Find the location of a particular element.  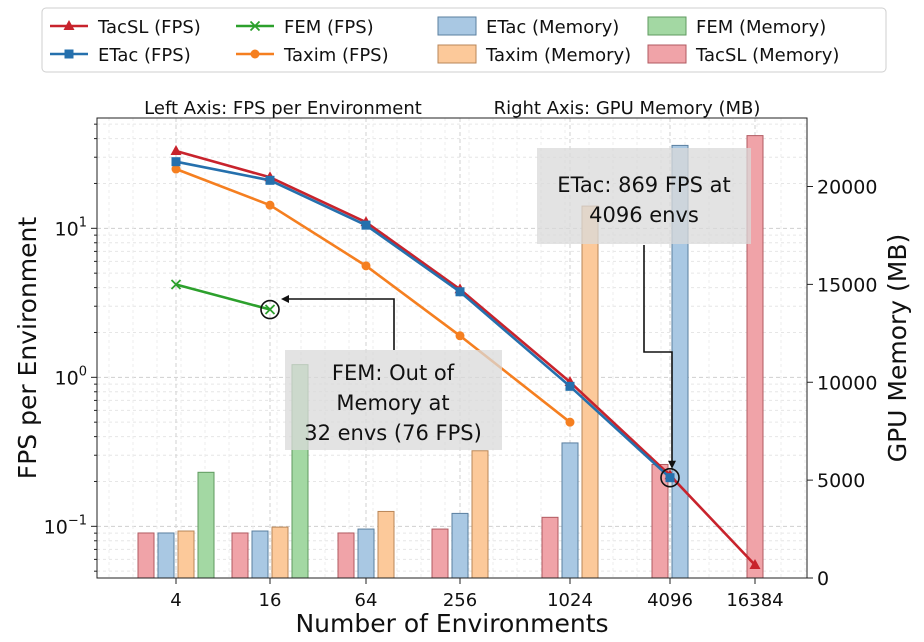

legend-marker-fem-fps is located at coordinates (255, 26).